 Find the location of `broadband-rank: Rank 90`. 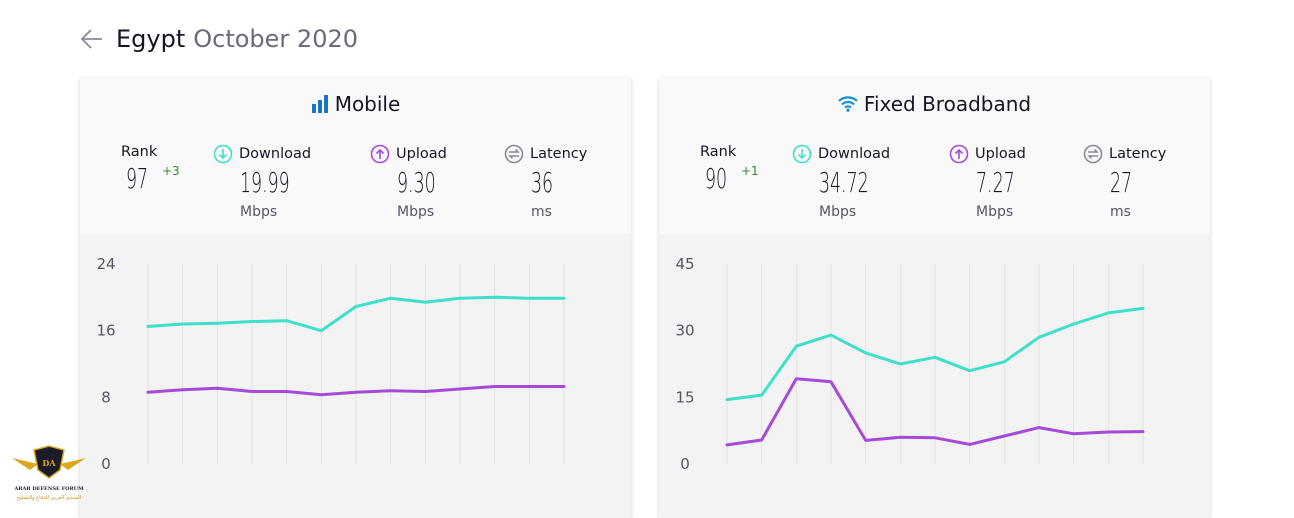

broadband-rank: Rank 90 is located at coordinates (755, 170).